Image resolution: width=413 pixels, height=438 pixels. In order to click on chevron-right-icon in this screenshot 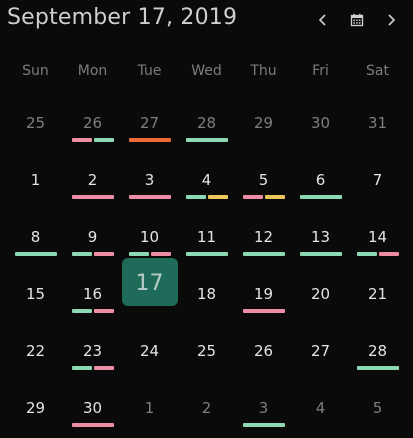, I will do `click(392, 20)`.